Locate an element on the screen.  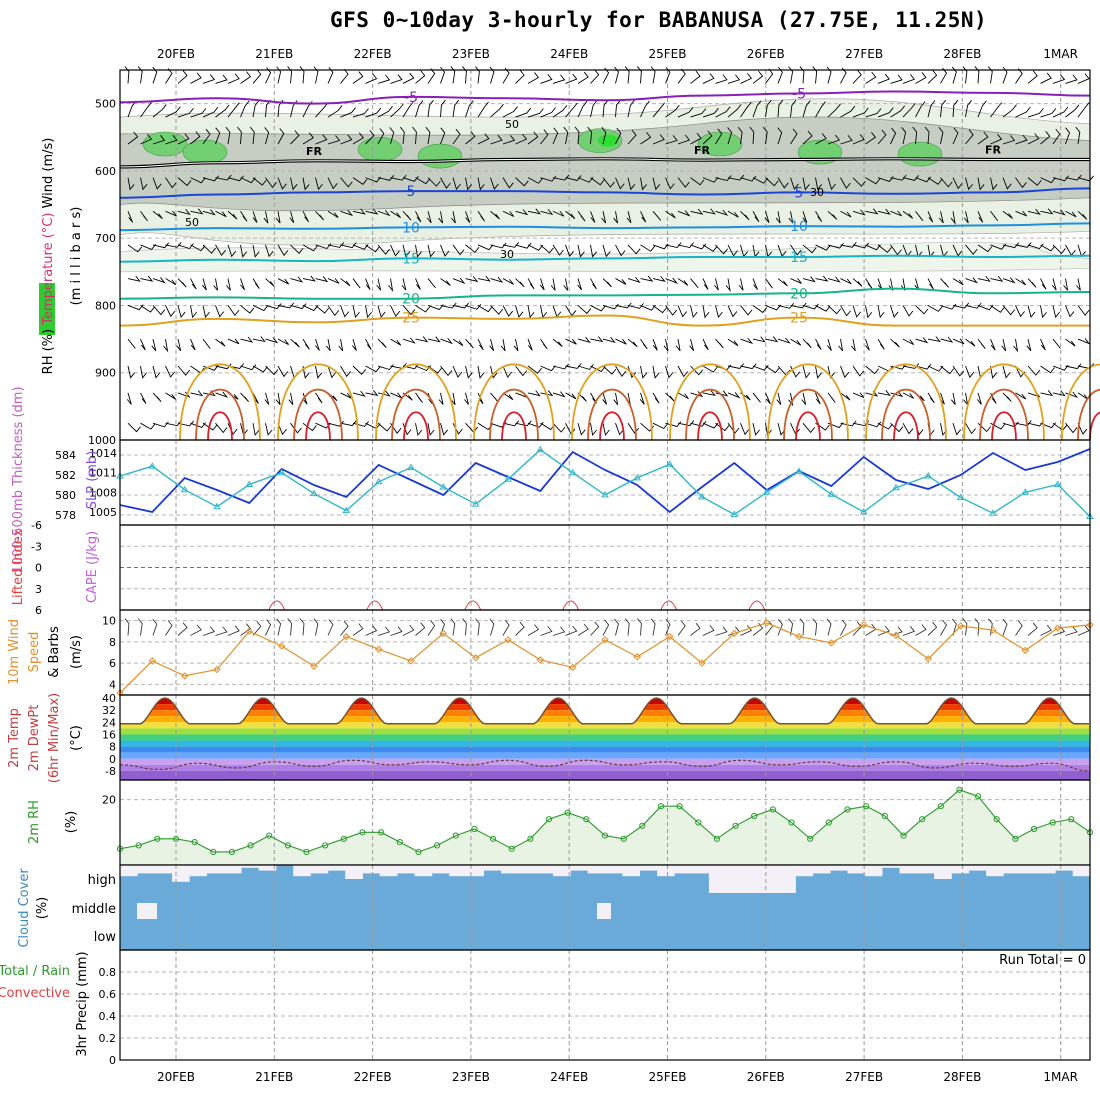
top-date-label: 25FEB is located at coordinates (668, 54).